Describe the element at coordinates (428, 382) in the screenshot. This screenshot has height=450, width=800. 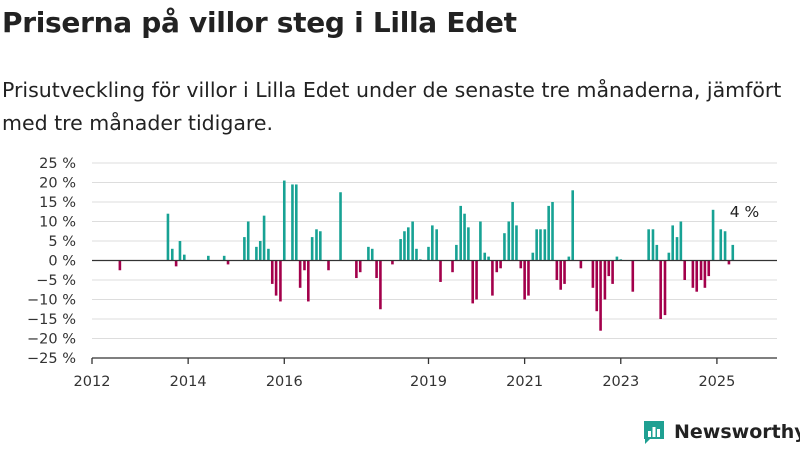
I see `x-tick-label: 2019` at that location.